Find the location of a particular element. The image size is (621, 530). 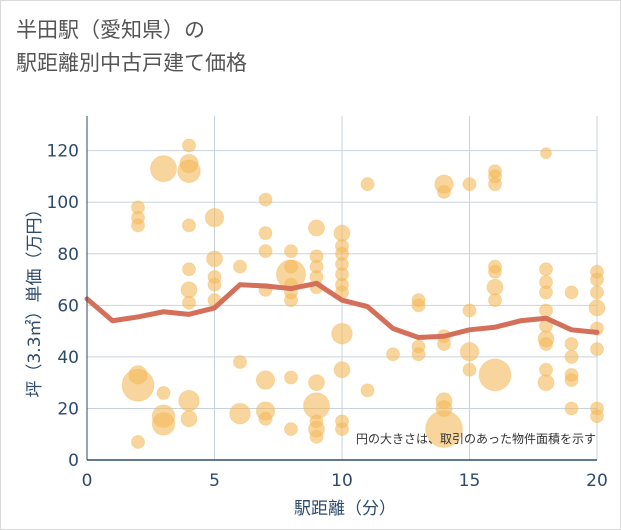

chart-title-line1: 半田駅（愛知県）の is located at coordinates (110, 30).